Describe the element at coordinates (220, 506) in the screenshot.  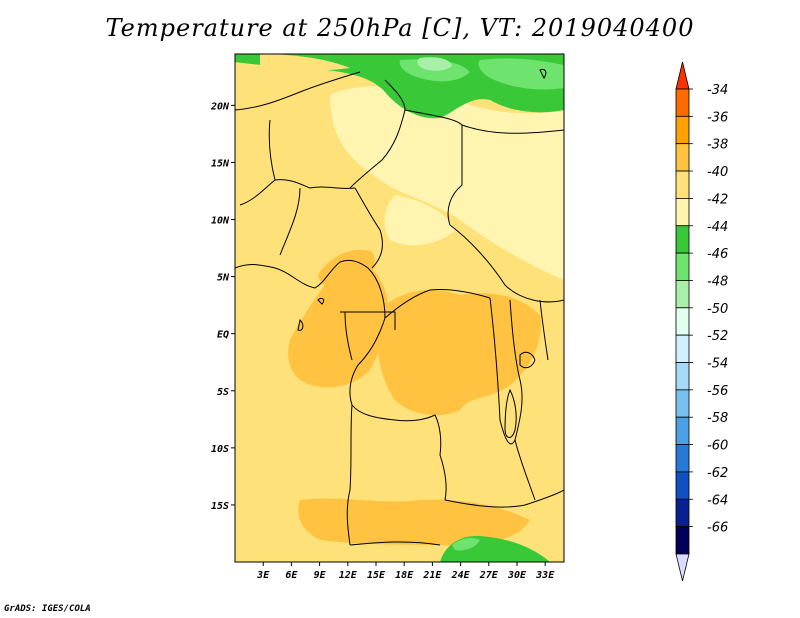
I see `lat-tick-label: 15S` at that location.